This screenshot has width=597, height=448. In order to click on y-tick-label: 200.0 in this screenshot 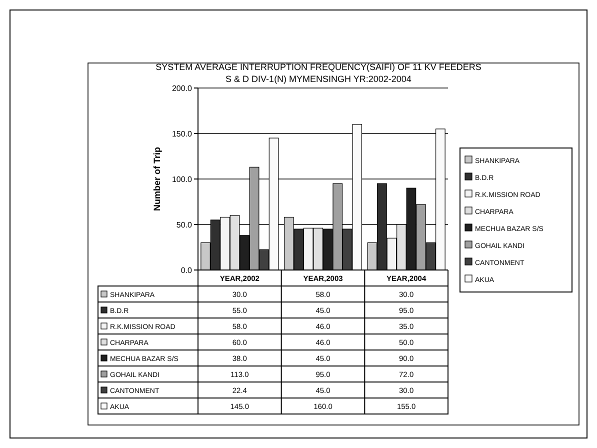, I will do `click(182, 88)`.